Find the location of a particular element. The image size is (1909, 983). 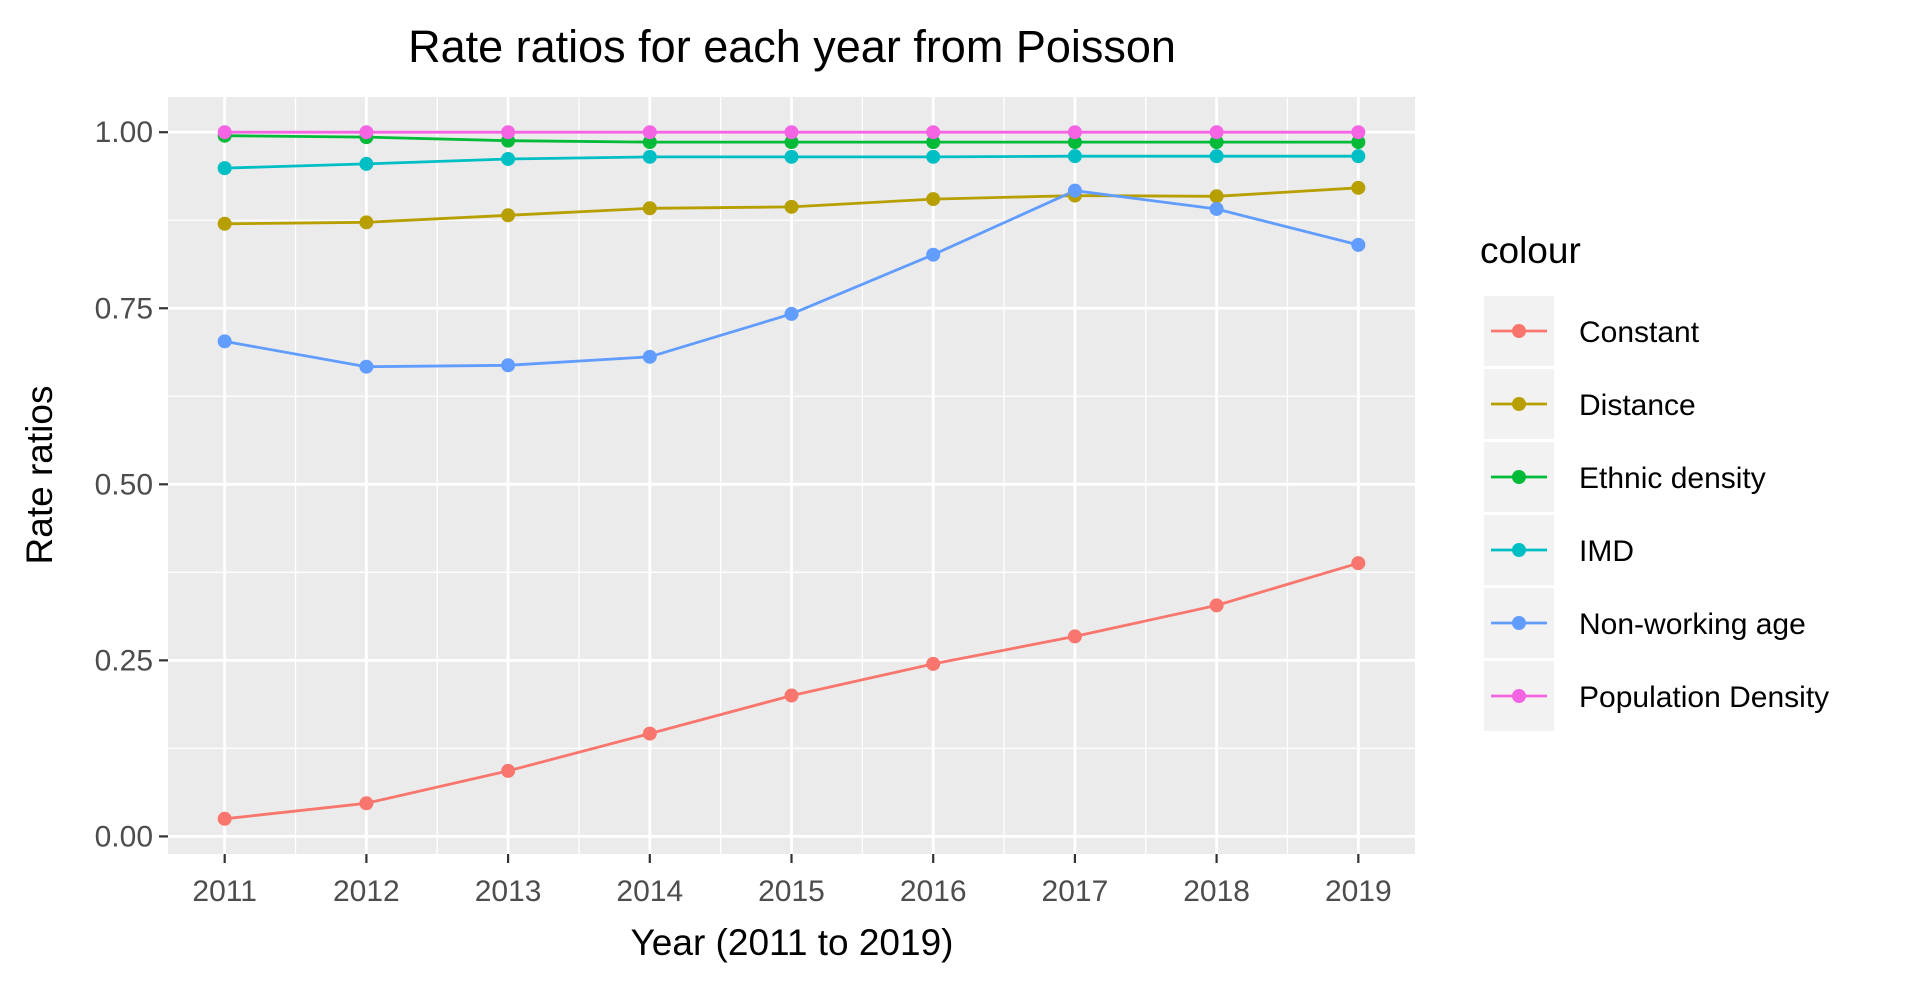

legend-label-distance: Distance is located at coordinates (1637, 405).